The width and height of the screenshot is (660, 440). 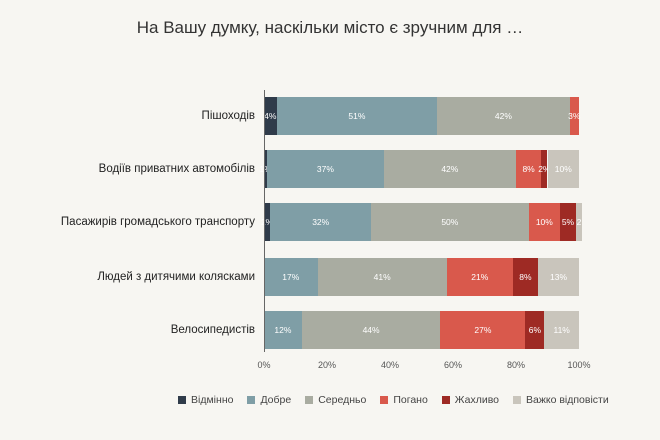 I want to click on category-label: Пішоходів, so click(x=228, y=116).